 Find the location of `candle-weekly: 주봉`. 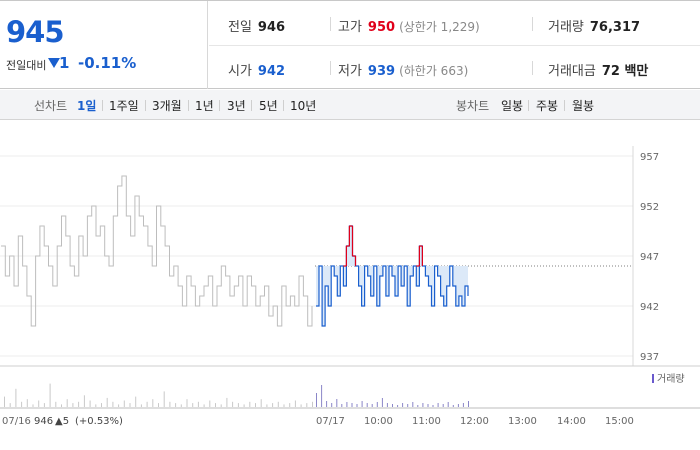

candle-weekly: 주봉 is located at coordinates (547, 106).